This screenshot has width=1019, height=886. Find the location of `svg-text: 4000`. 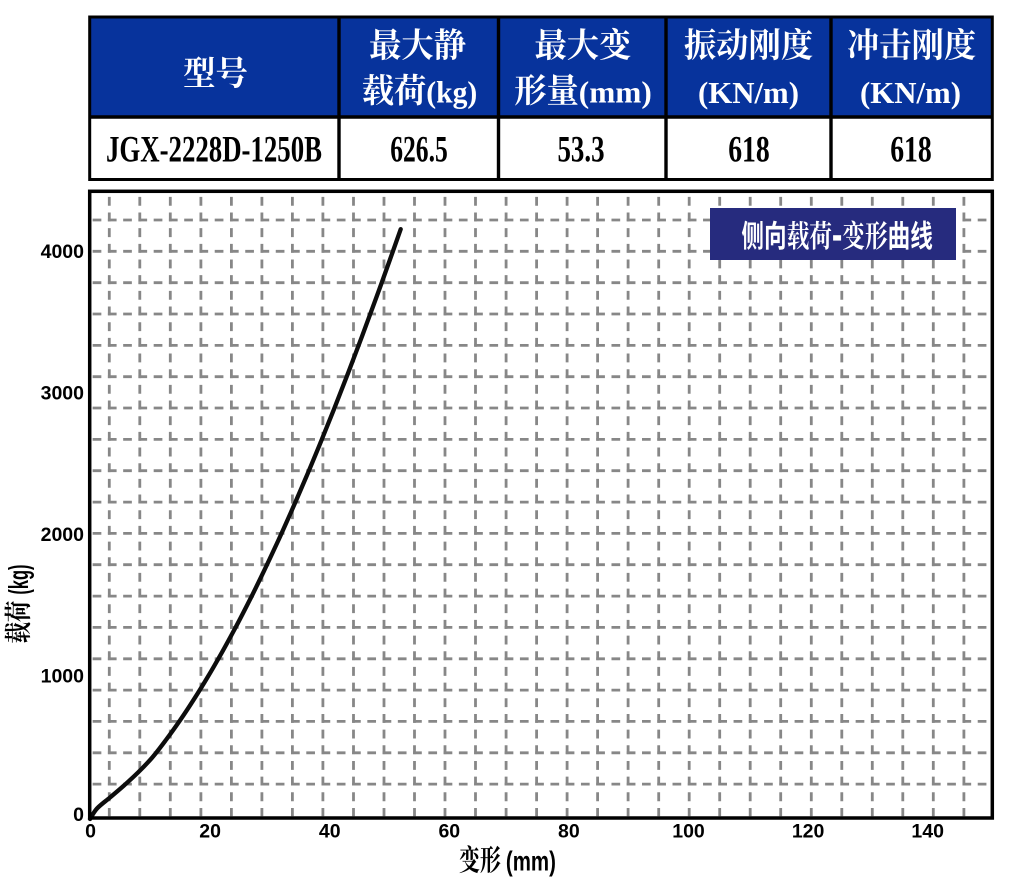

svg-text: 4000 is located at coordinates (63, 252).